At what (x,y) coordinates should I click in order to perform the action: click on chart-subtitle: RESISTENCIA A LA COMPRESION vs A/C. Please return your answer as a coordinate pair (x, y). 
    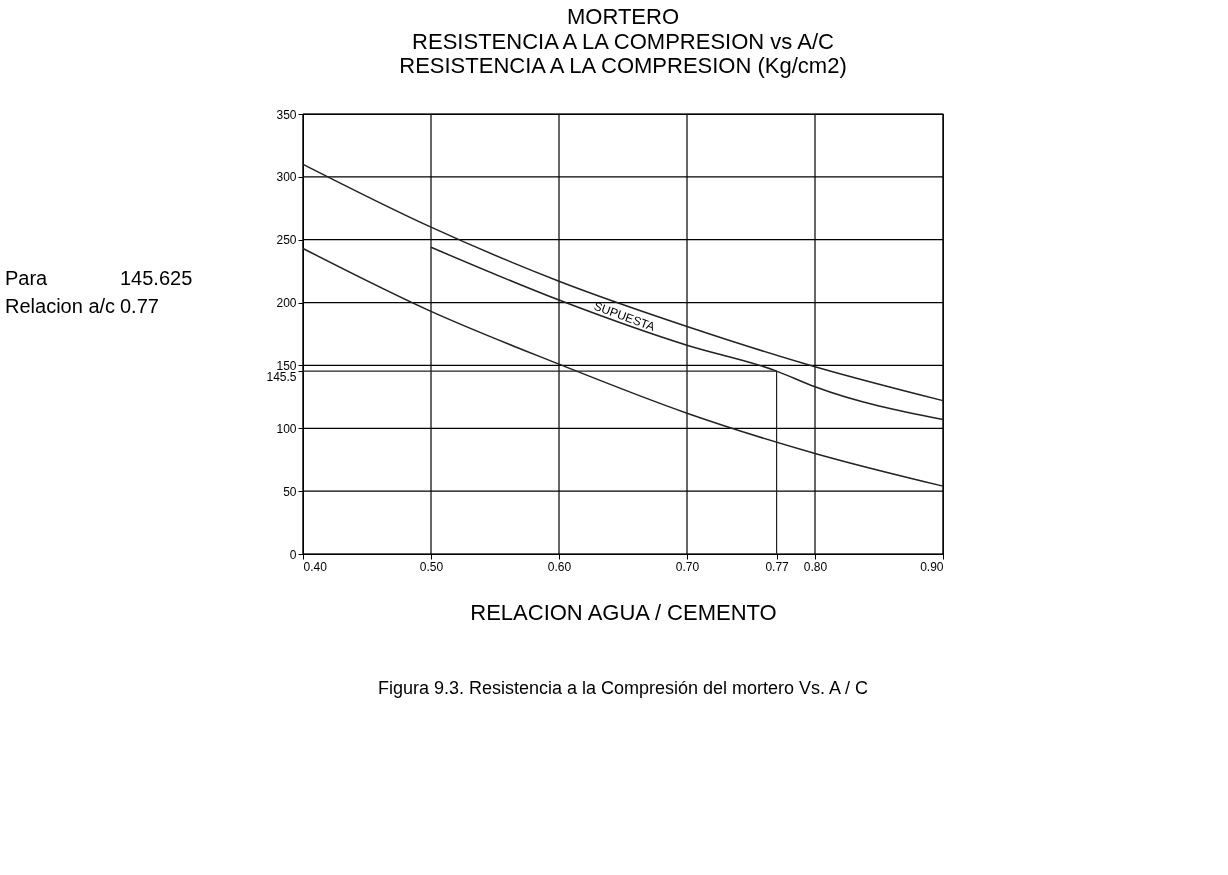
    Looking at the image, I should click on (623, 41).